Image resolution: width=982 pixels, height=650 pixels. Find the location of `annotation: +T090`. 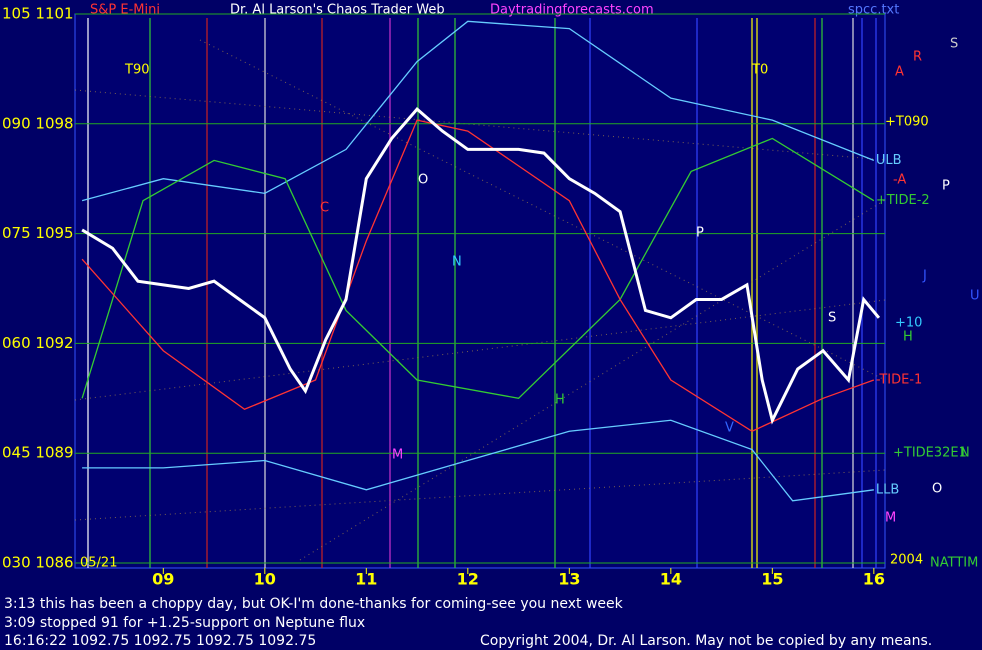

annotation: +T090 is located at coordinates (907, 122).